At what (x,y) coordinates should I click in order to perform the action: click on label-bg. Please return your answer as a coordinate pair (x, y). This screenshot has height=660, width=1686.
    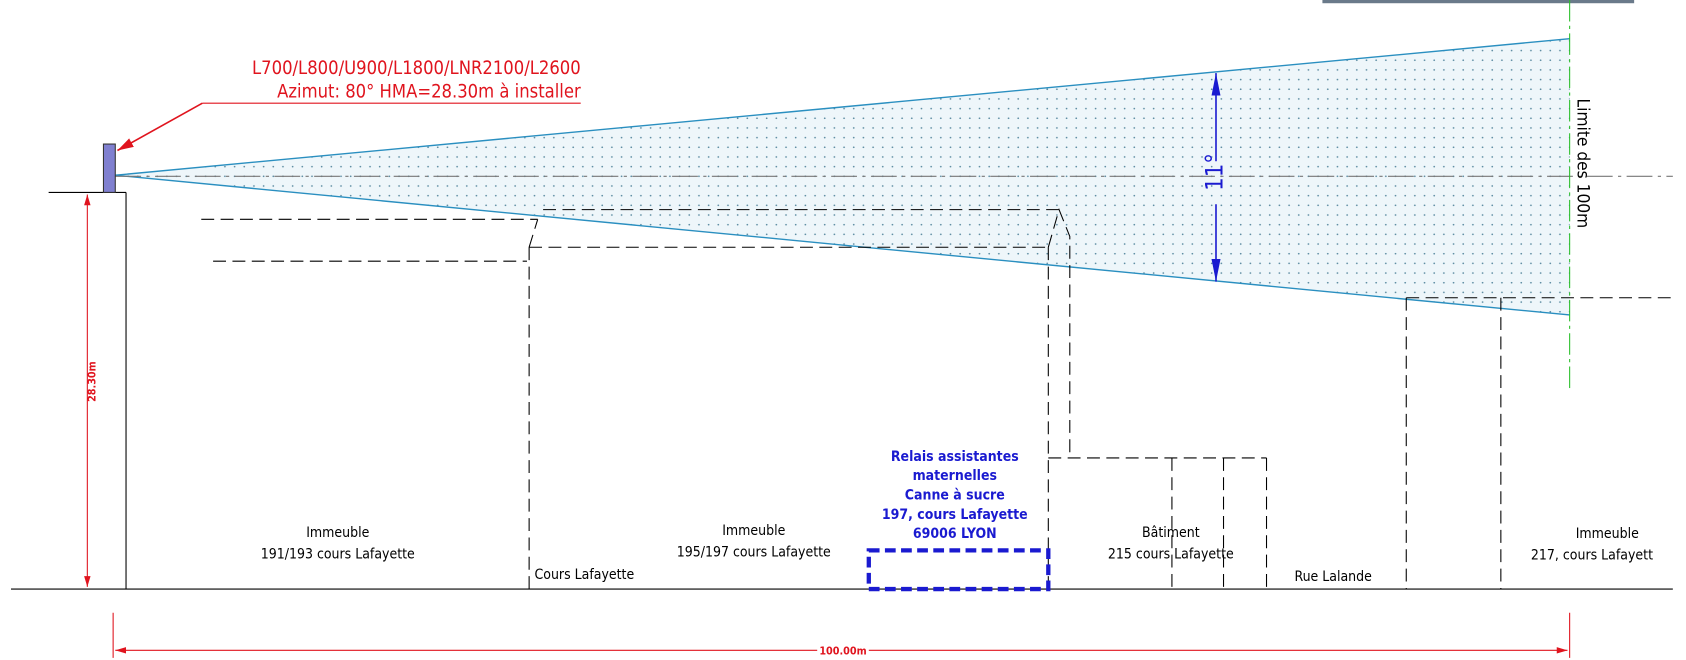
    Looking at the image, I should click on (843, 650).